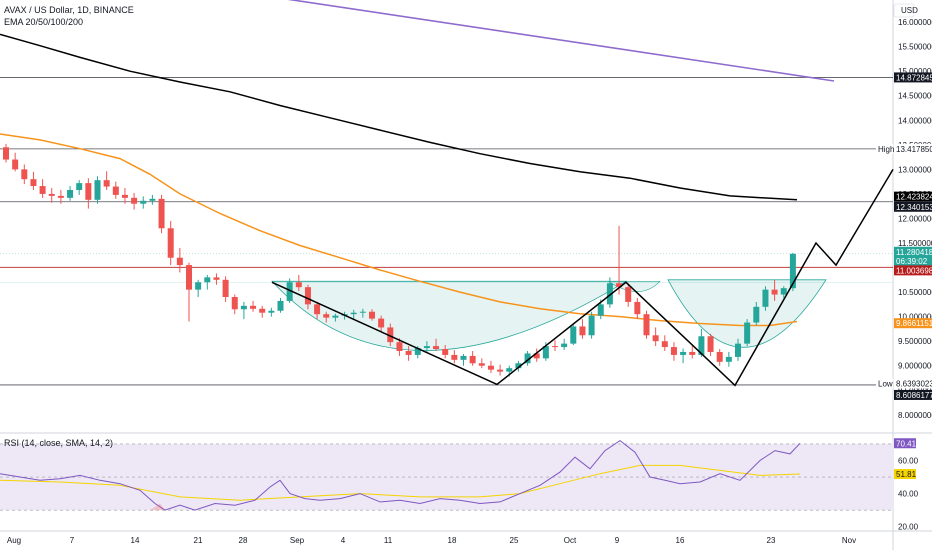 This screenshot has height=555, width=932. Describe the element at coordinates (914, 77) in the screenshot. I see `price-tag: 14.8728456` at that location.